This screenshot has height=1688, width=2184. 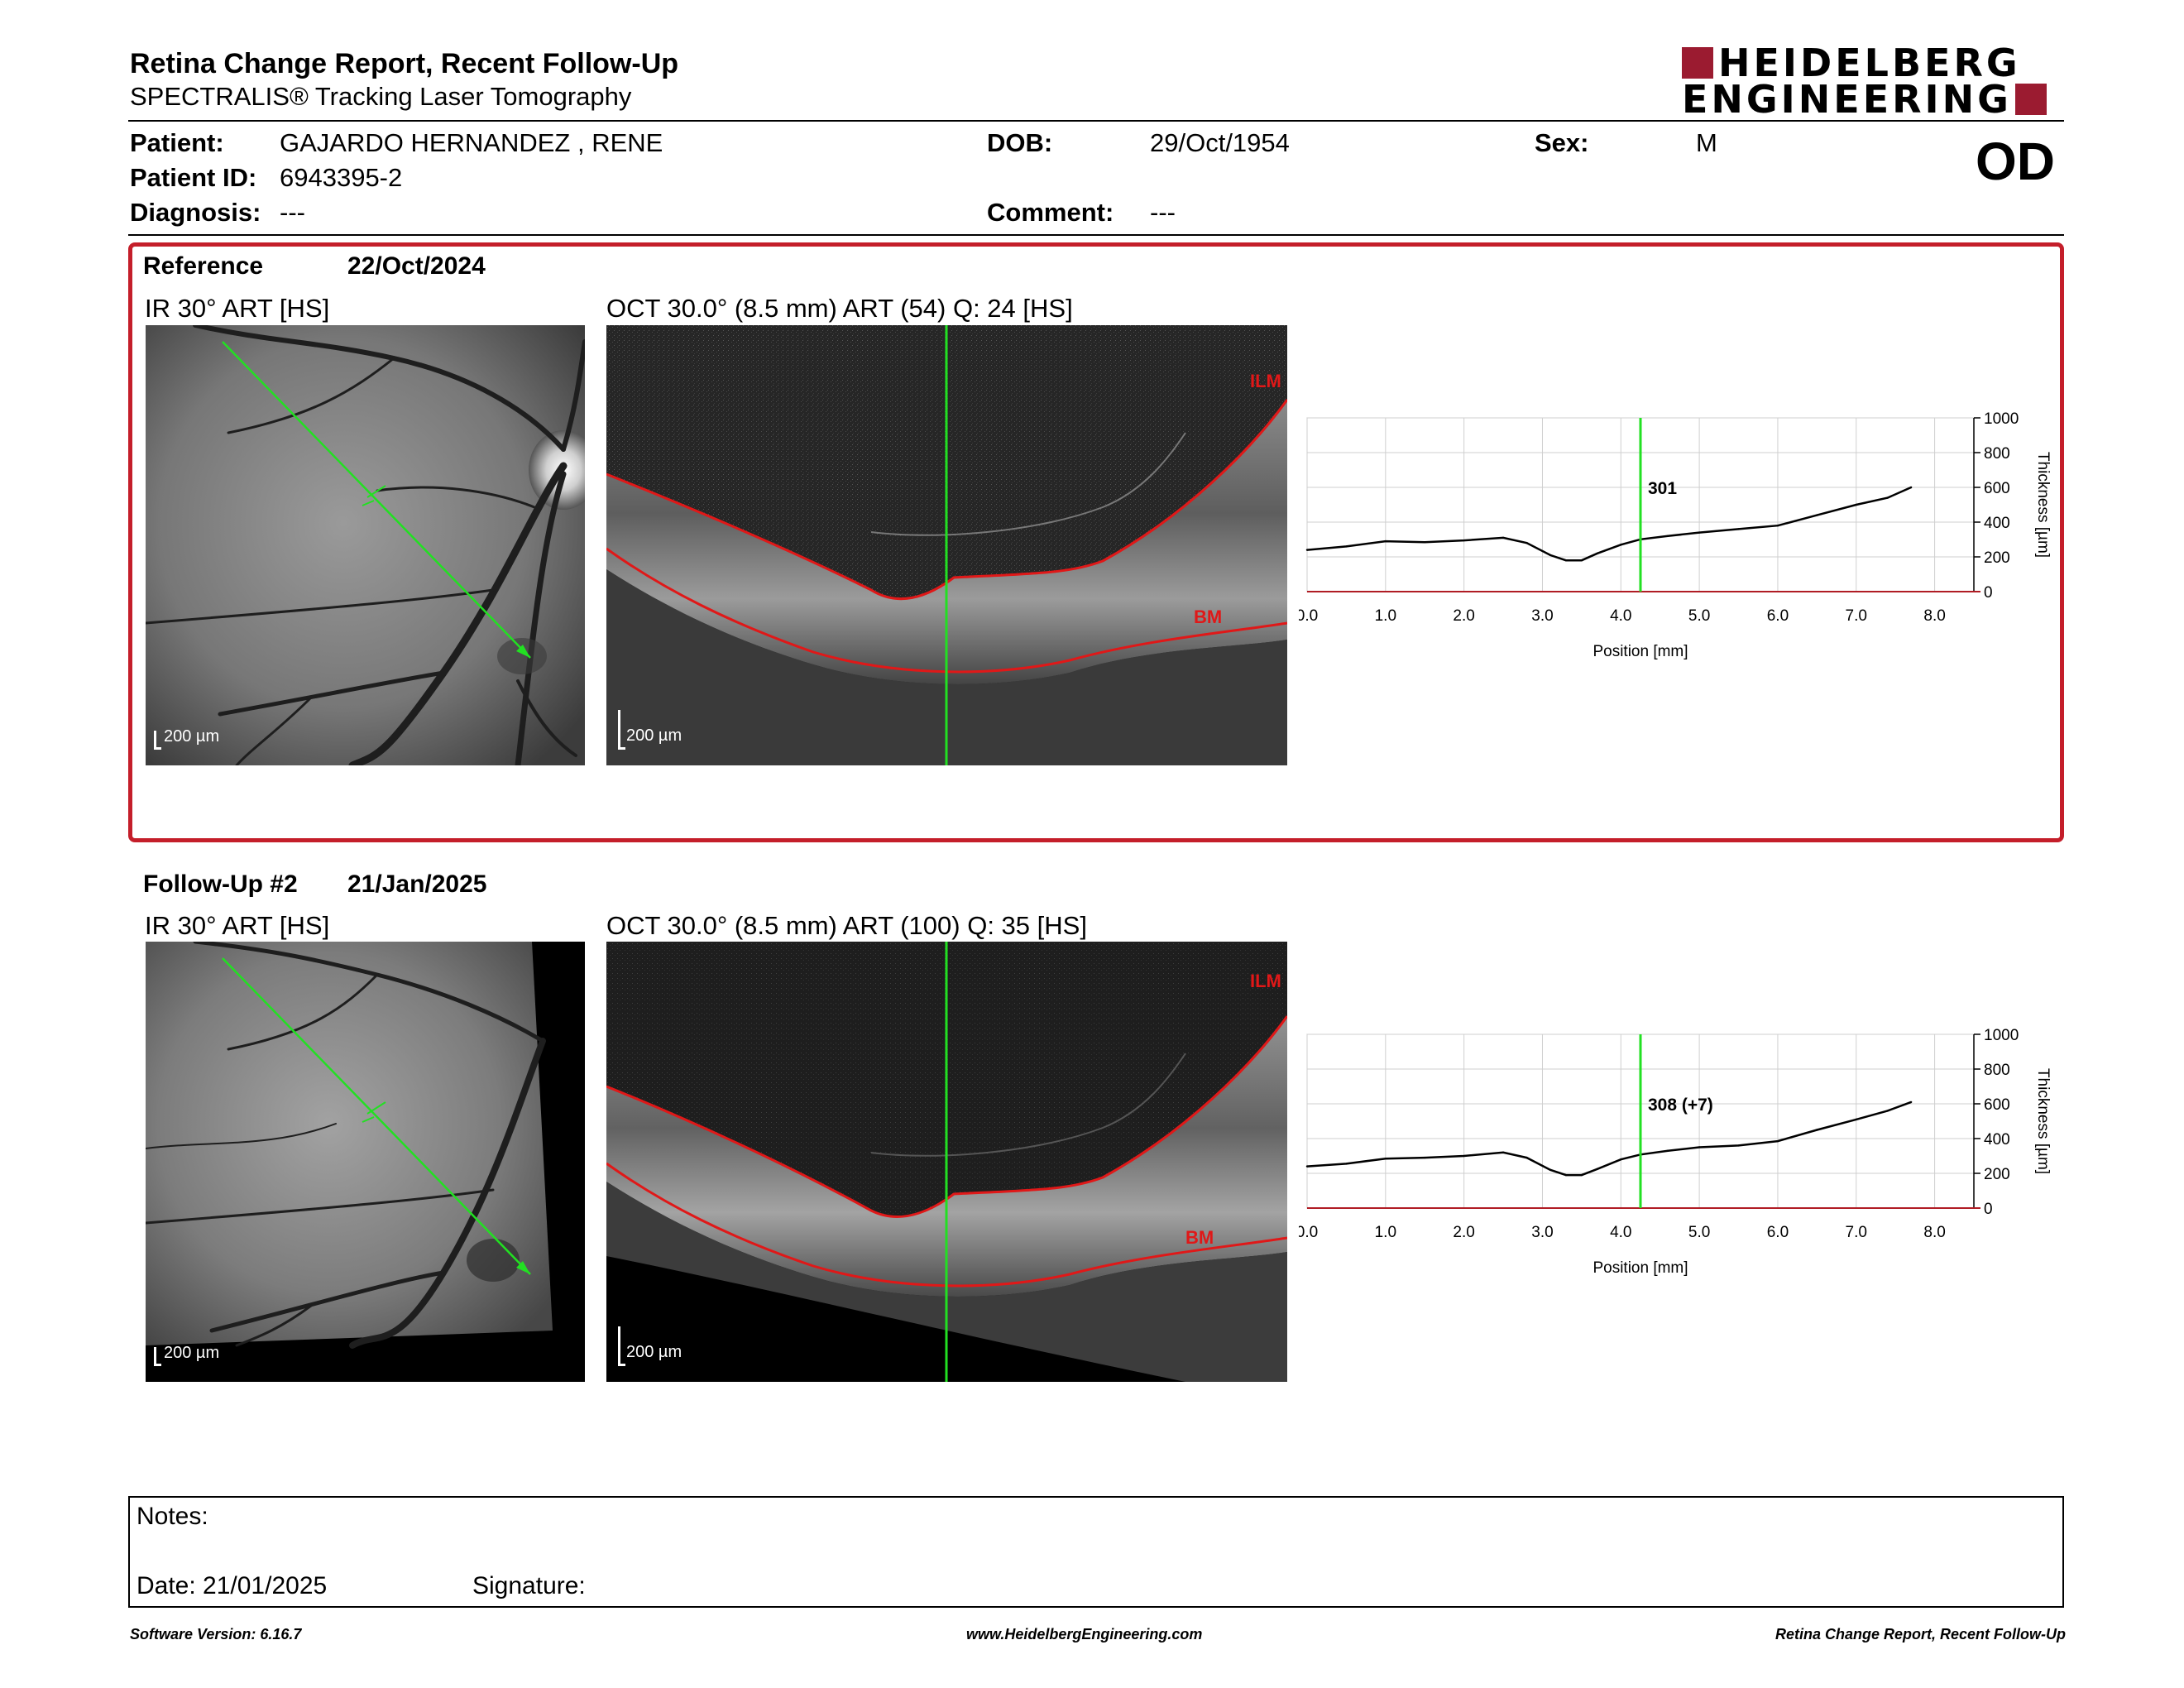 What do you see at coordinates (1265, 381) in the screenshot?
I see `reference-ilm-label: ILM` at bounding box center [1265, 381].